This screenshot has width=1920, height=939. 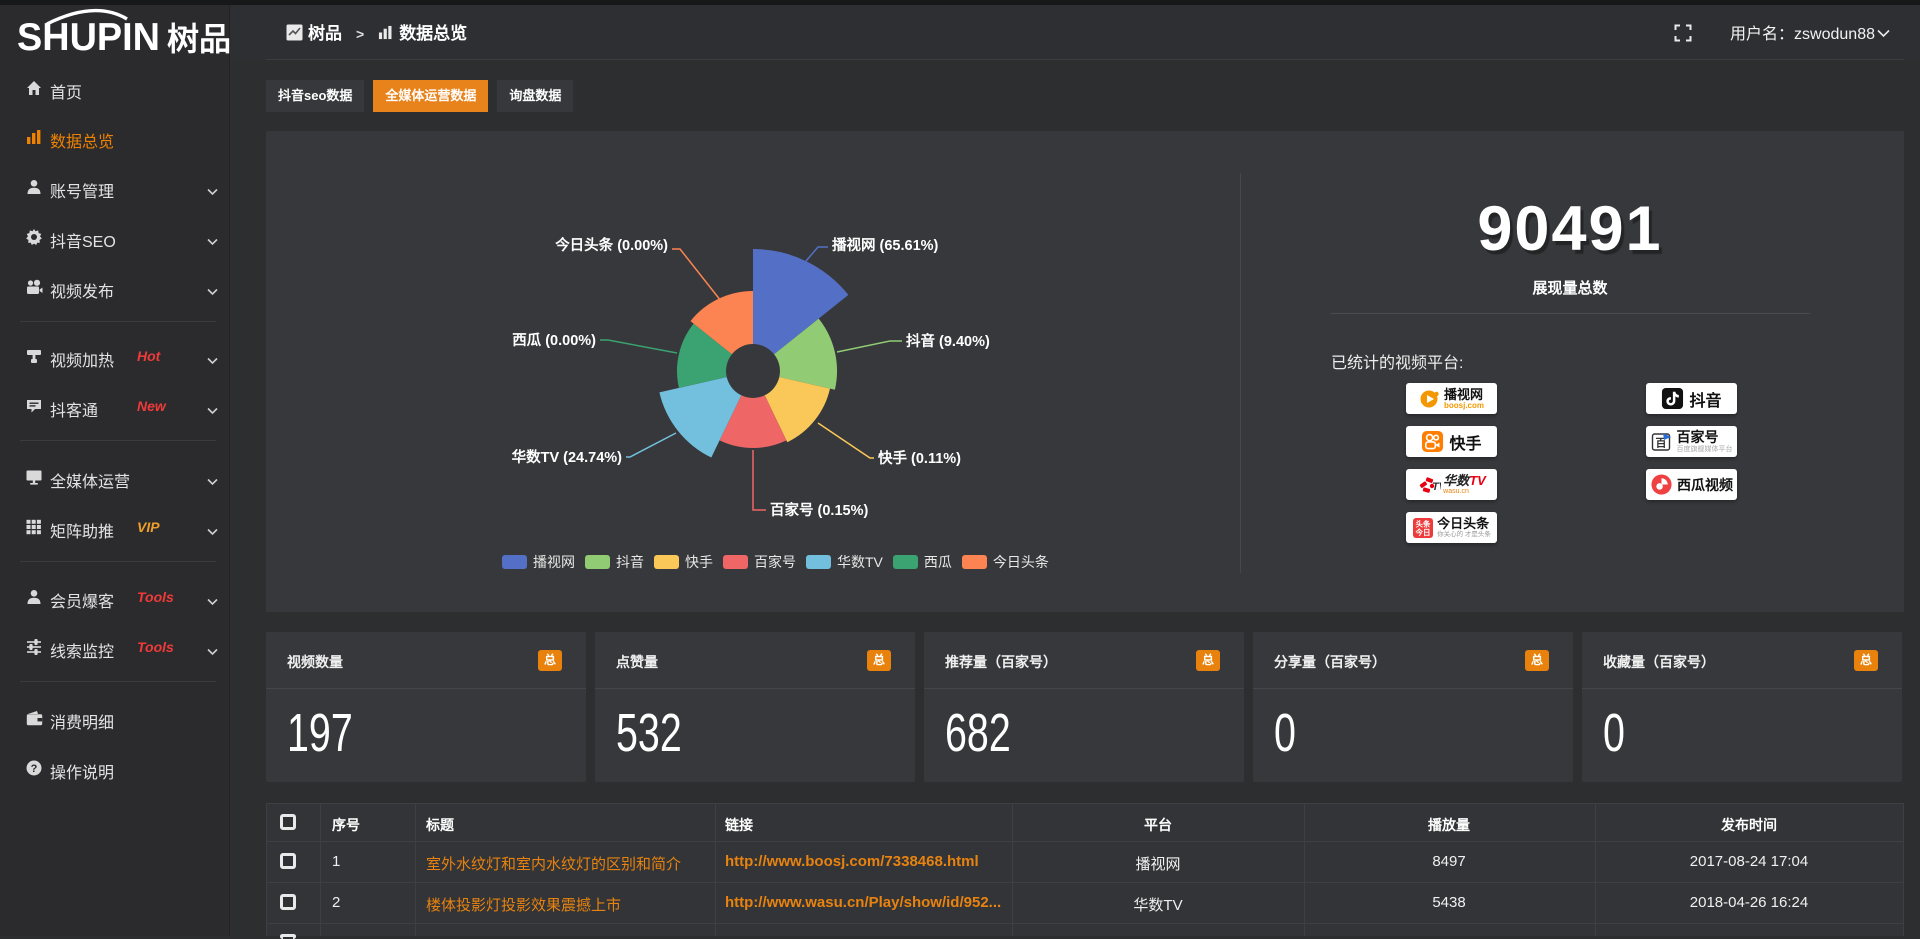 What do you see at coordinates (885, 245) in the screenshot?
I see `svg-text: 播视网 (65.61%)` at bounding box center [885, 245].